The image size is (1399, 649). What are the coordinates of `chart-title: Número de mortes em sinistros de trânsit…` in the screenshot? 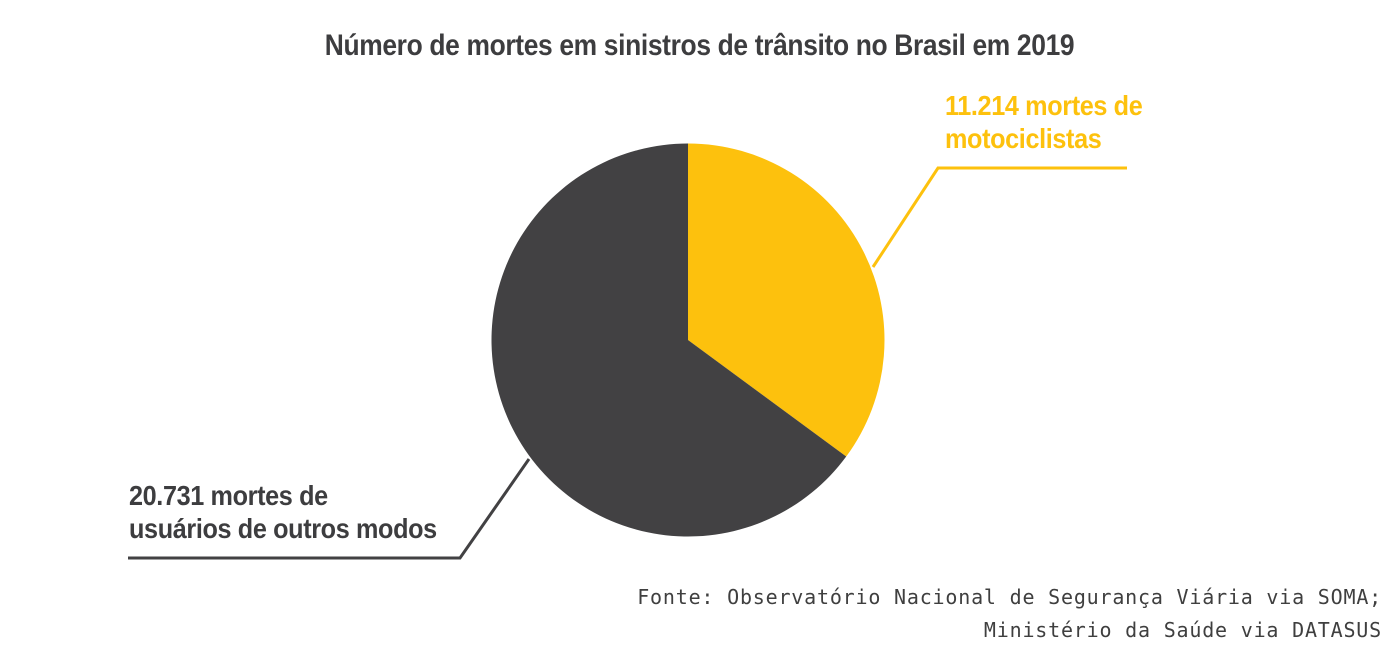 It's located at (699, 45).